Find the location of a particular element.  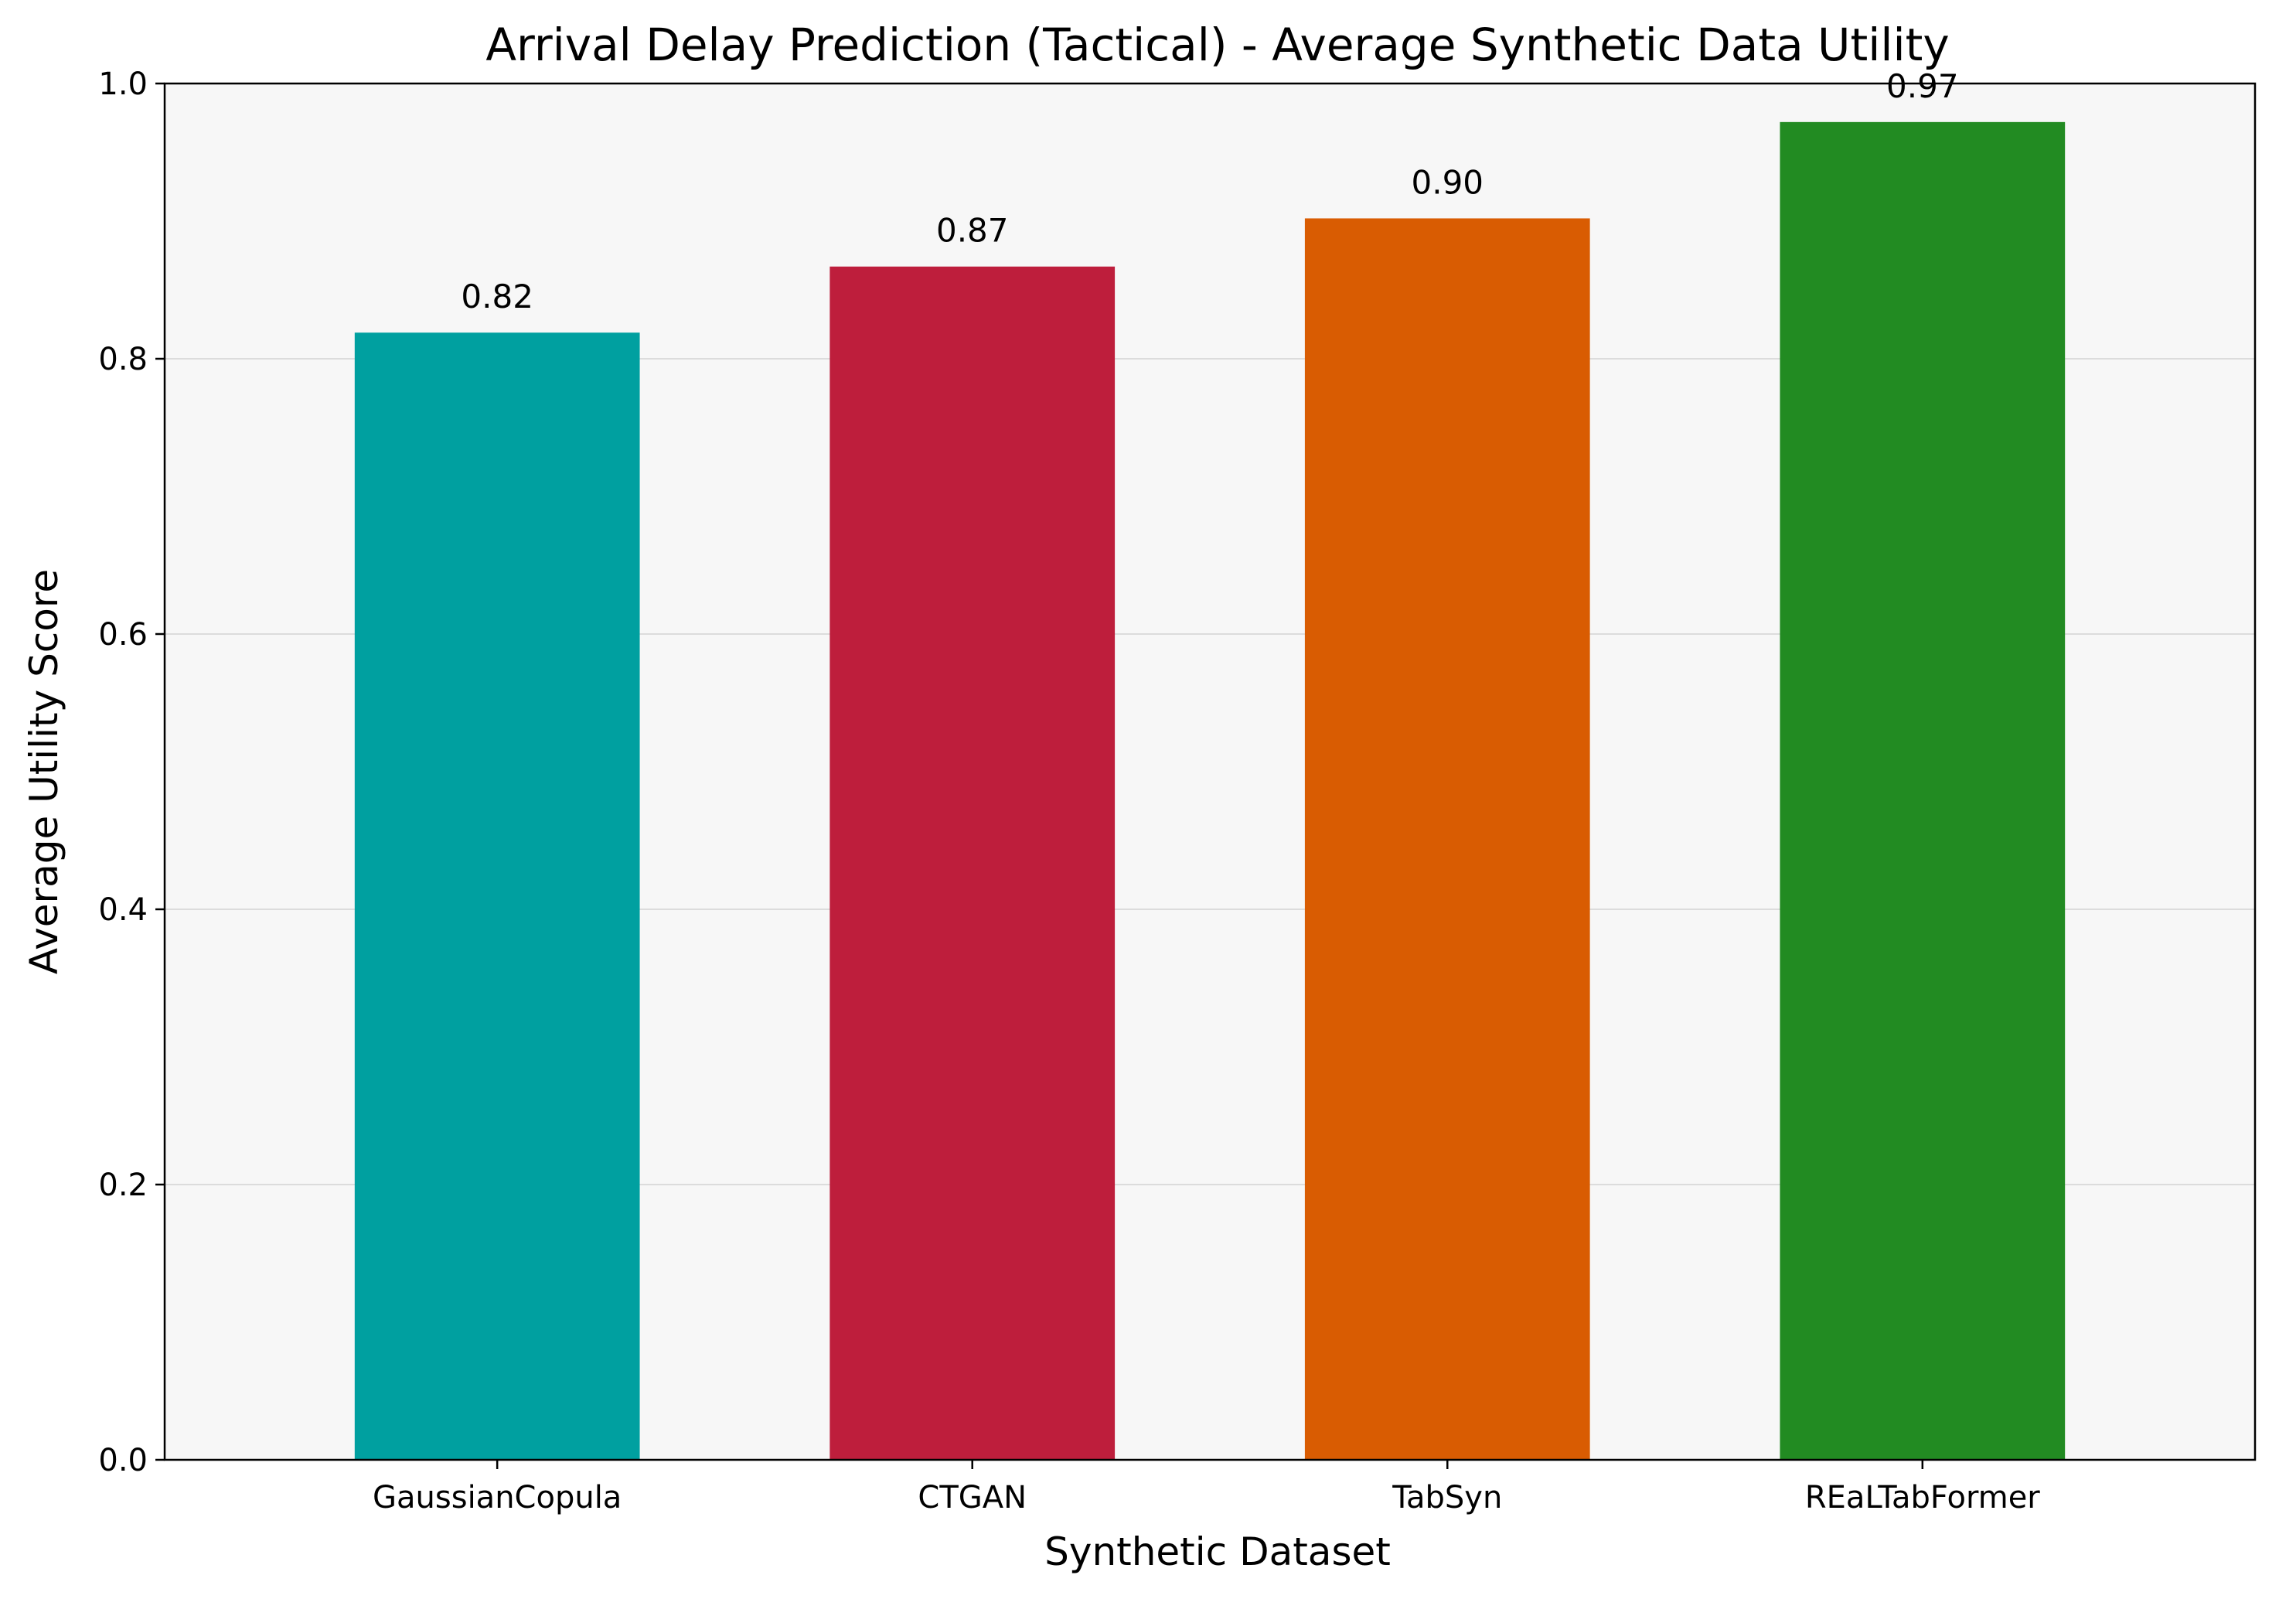

value-labels: 0.82 0.87 0.90 0.97 is located at coordinates (1209, 191).